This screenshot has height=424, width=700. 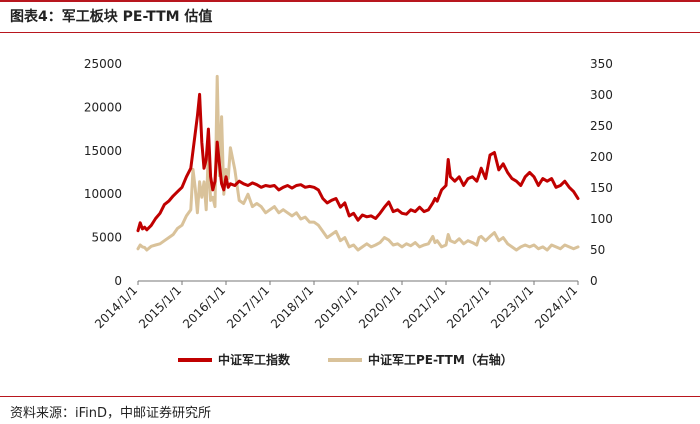 I want to click on y-left-tick-label: 20000, so click(x=103, y=107).